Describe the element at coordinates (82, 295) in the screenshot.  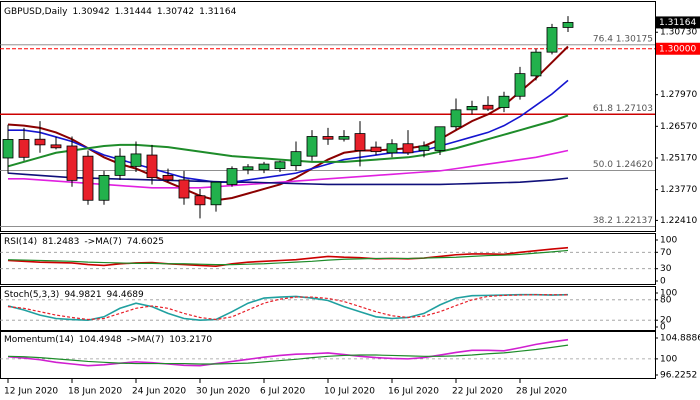
I see `indicator-value: 94.9821` at that location.